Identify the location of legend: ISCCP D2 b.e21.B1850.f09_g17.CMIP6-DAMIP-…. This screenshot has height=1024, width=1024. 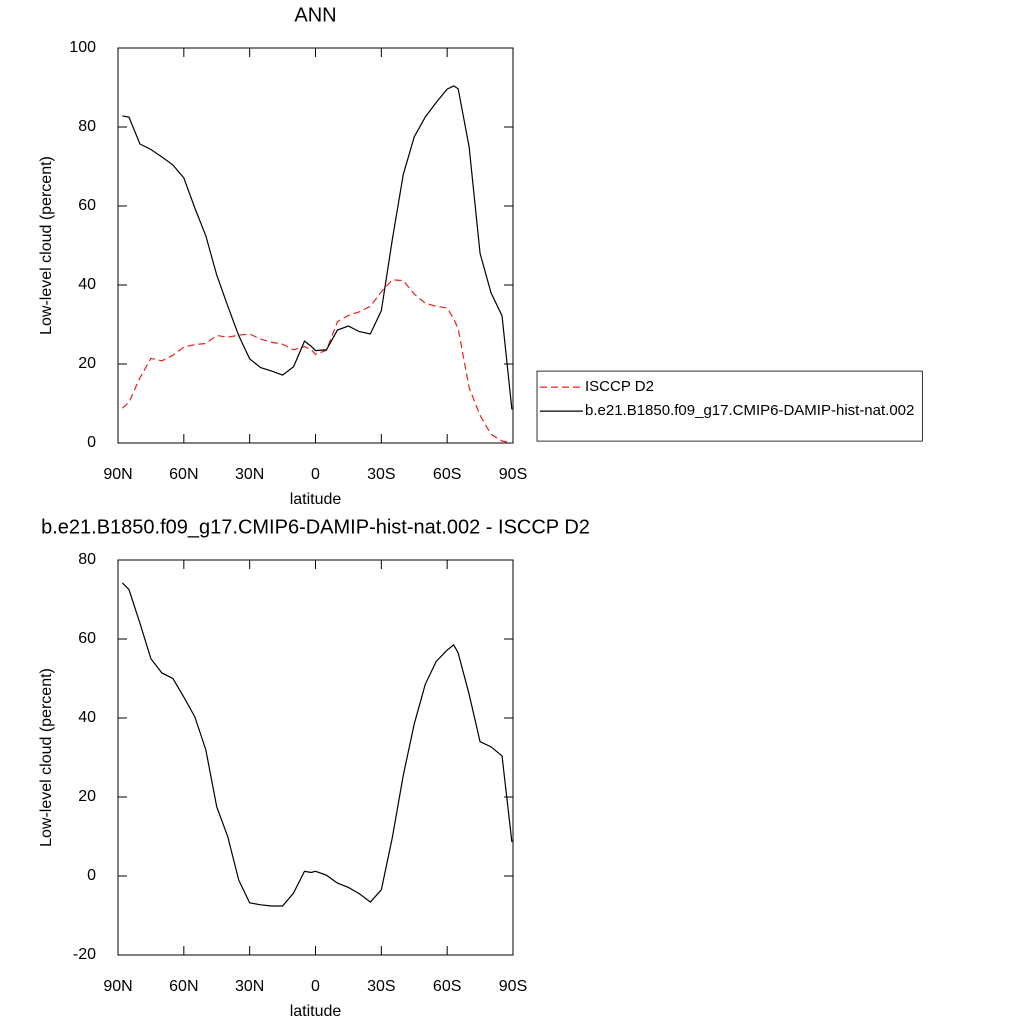
(729, 406).